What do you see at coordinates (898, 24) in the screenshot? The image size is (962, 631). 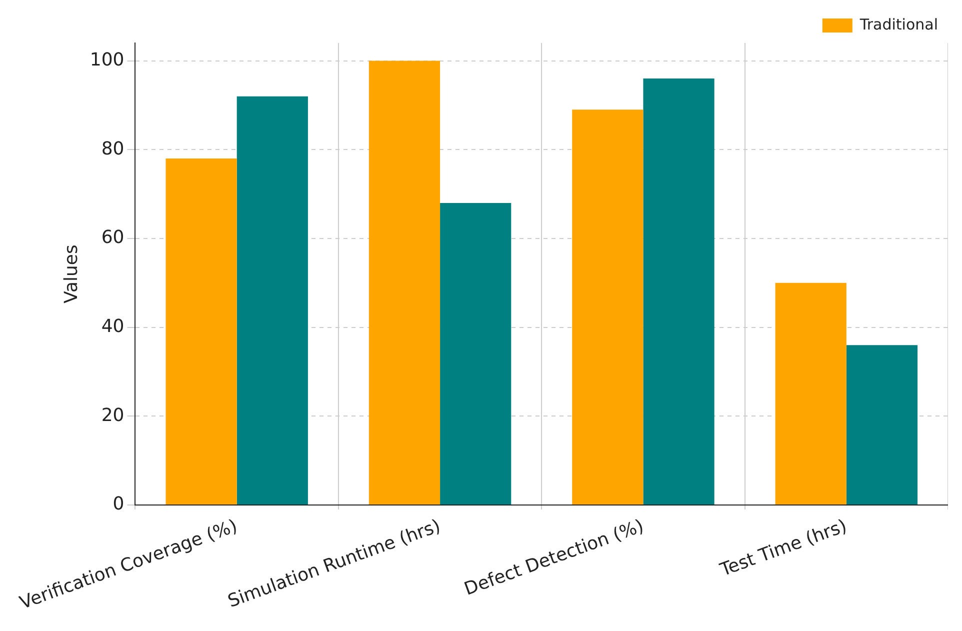 I see `legend-label: Traditional` at bounding box center [898, 24].